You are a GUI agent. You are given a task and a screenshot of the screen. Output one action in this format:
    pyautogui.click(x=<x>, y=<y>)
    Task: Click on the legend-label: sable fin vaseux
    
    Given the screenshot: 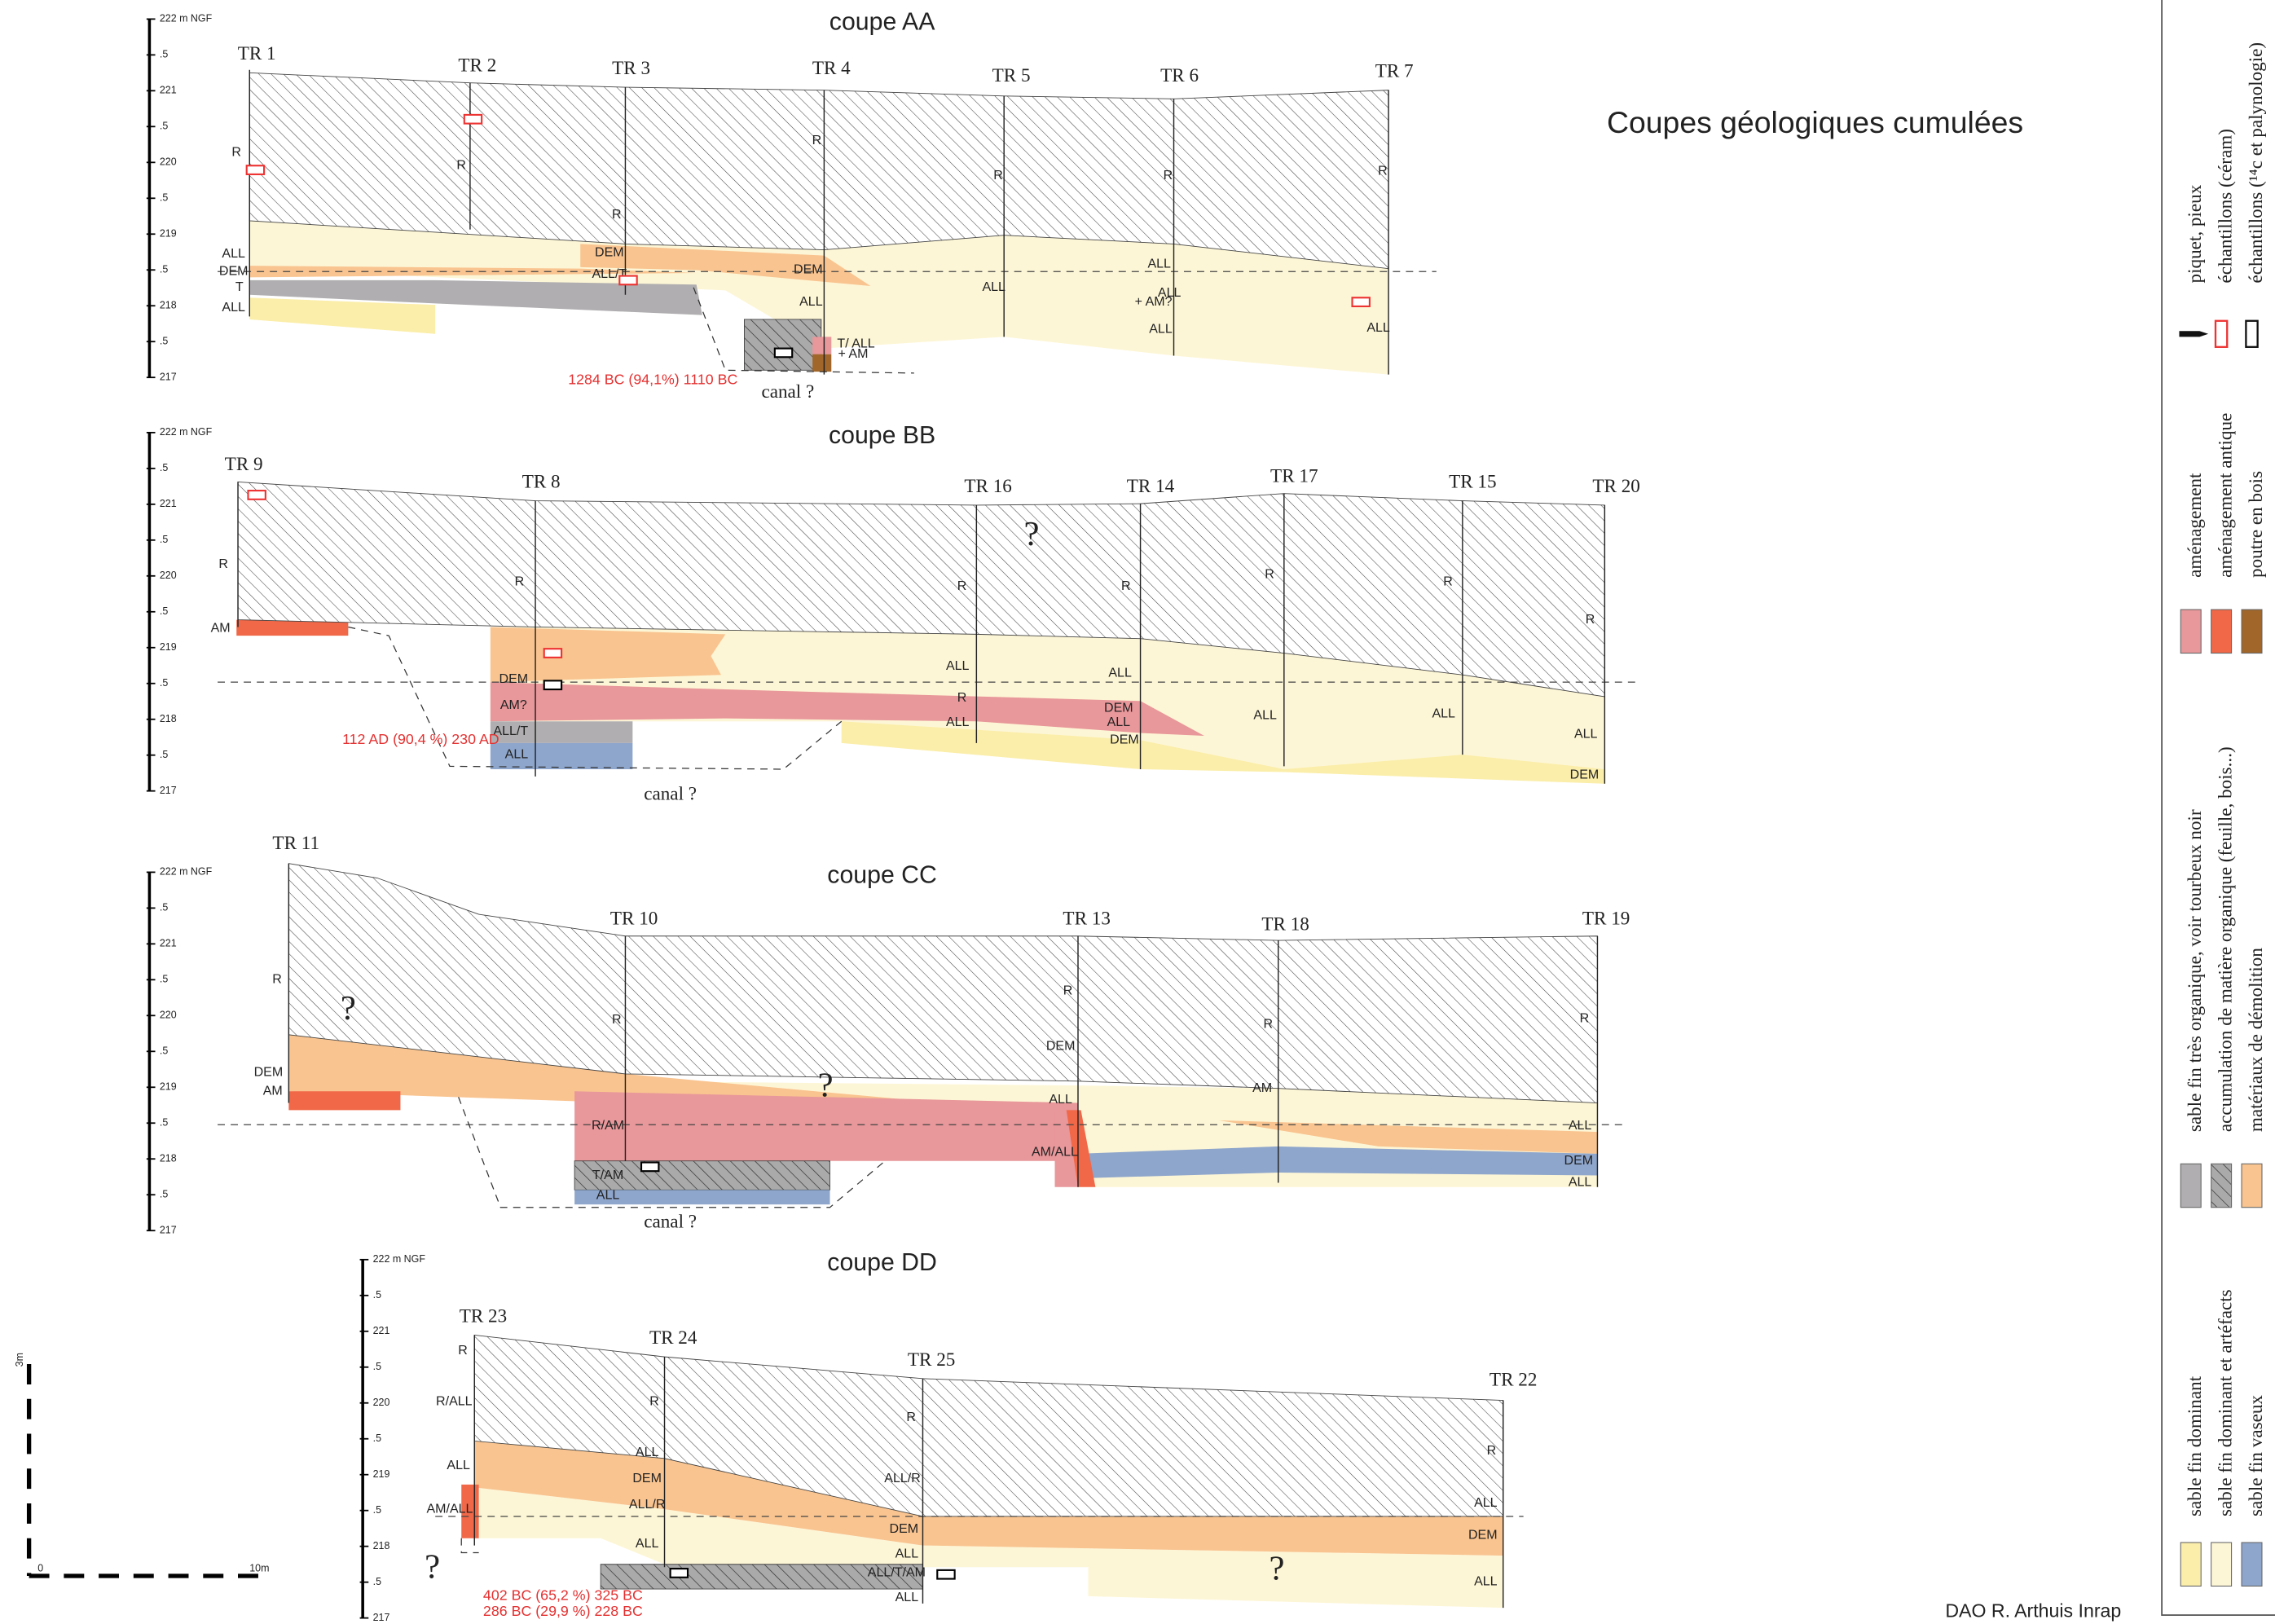 What is the action you would take?
    pyautogui.click(x=2256, y=1455)
    